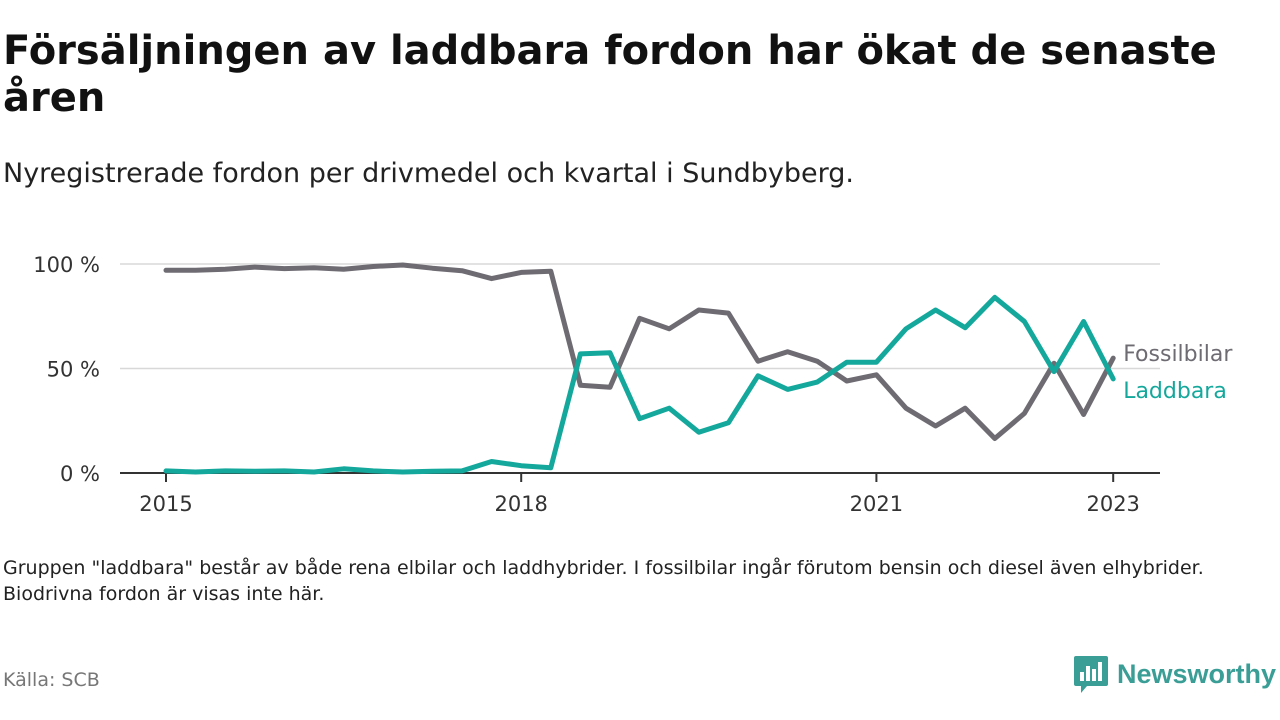 Image resolution: width=1280 pixels, height=720 pixels. What do you see at coordinates (1178, 373) in the screenshot?
I see `label-layer: Fossilbilar Laddbara` at bounding box center [1178, 373].